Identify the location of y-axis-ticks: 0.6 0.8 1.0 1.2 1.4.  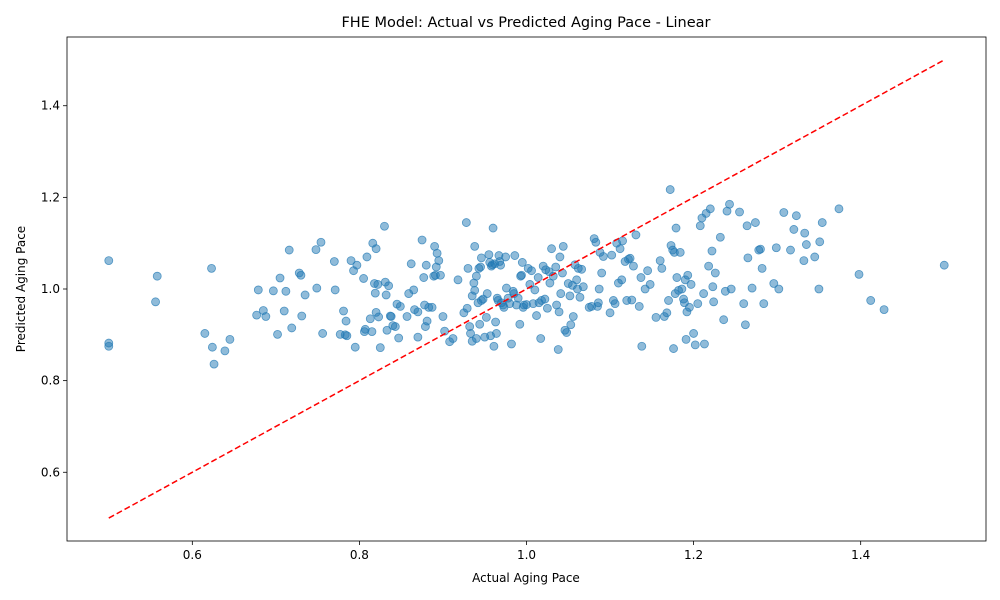
(54, 289).